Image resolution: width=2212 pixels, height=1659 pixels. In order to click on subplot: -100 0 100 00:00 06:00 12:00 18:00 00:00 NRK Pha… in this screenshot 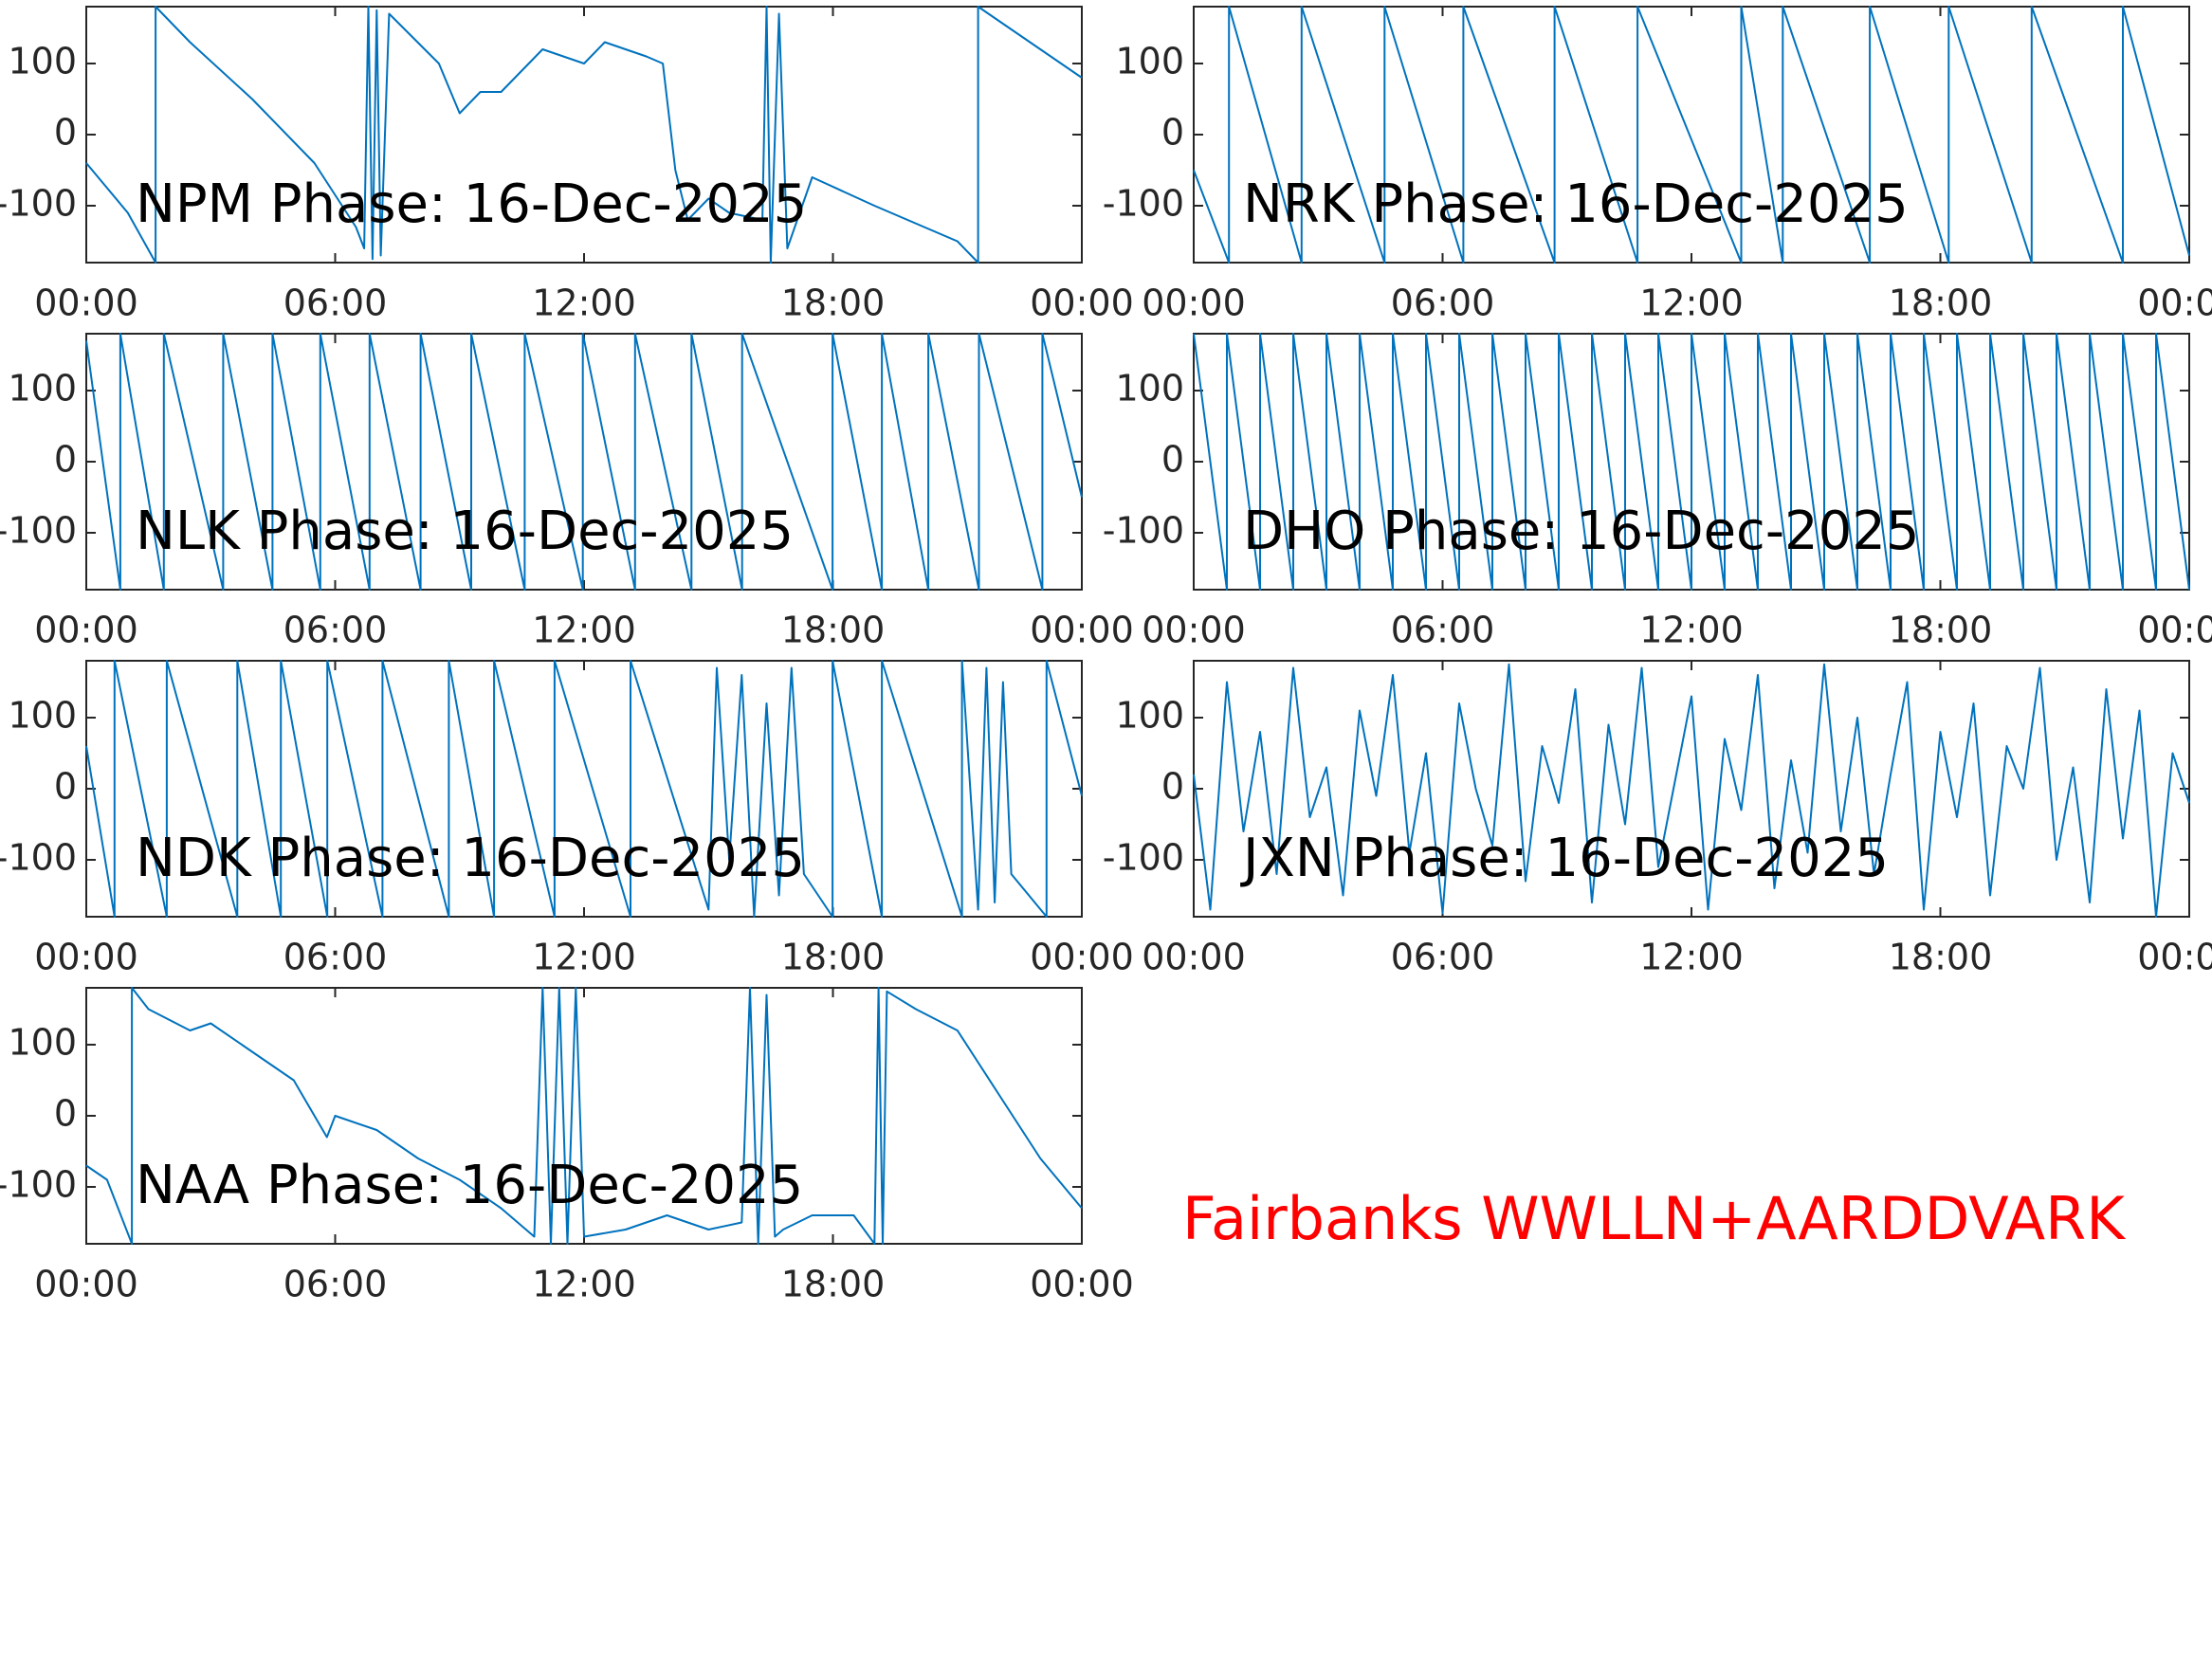, I will do `click(1657, 165)`.